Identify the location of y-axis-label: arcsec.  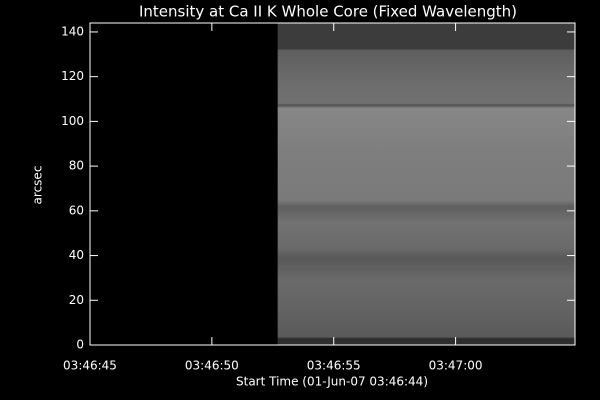
(38, 185).